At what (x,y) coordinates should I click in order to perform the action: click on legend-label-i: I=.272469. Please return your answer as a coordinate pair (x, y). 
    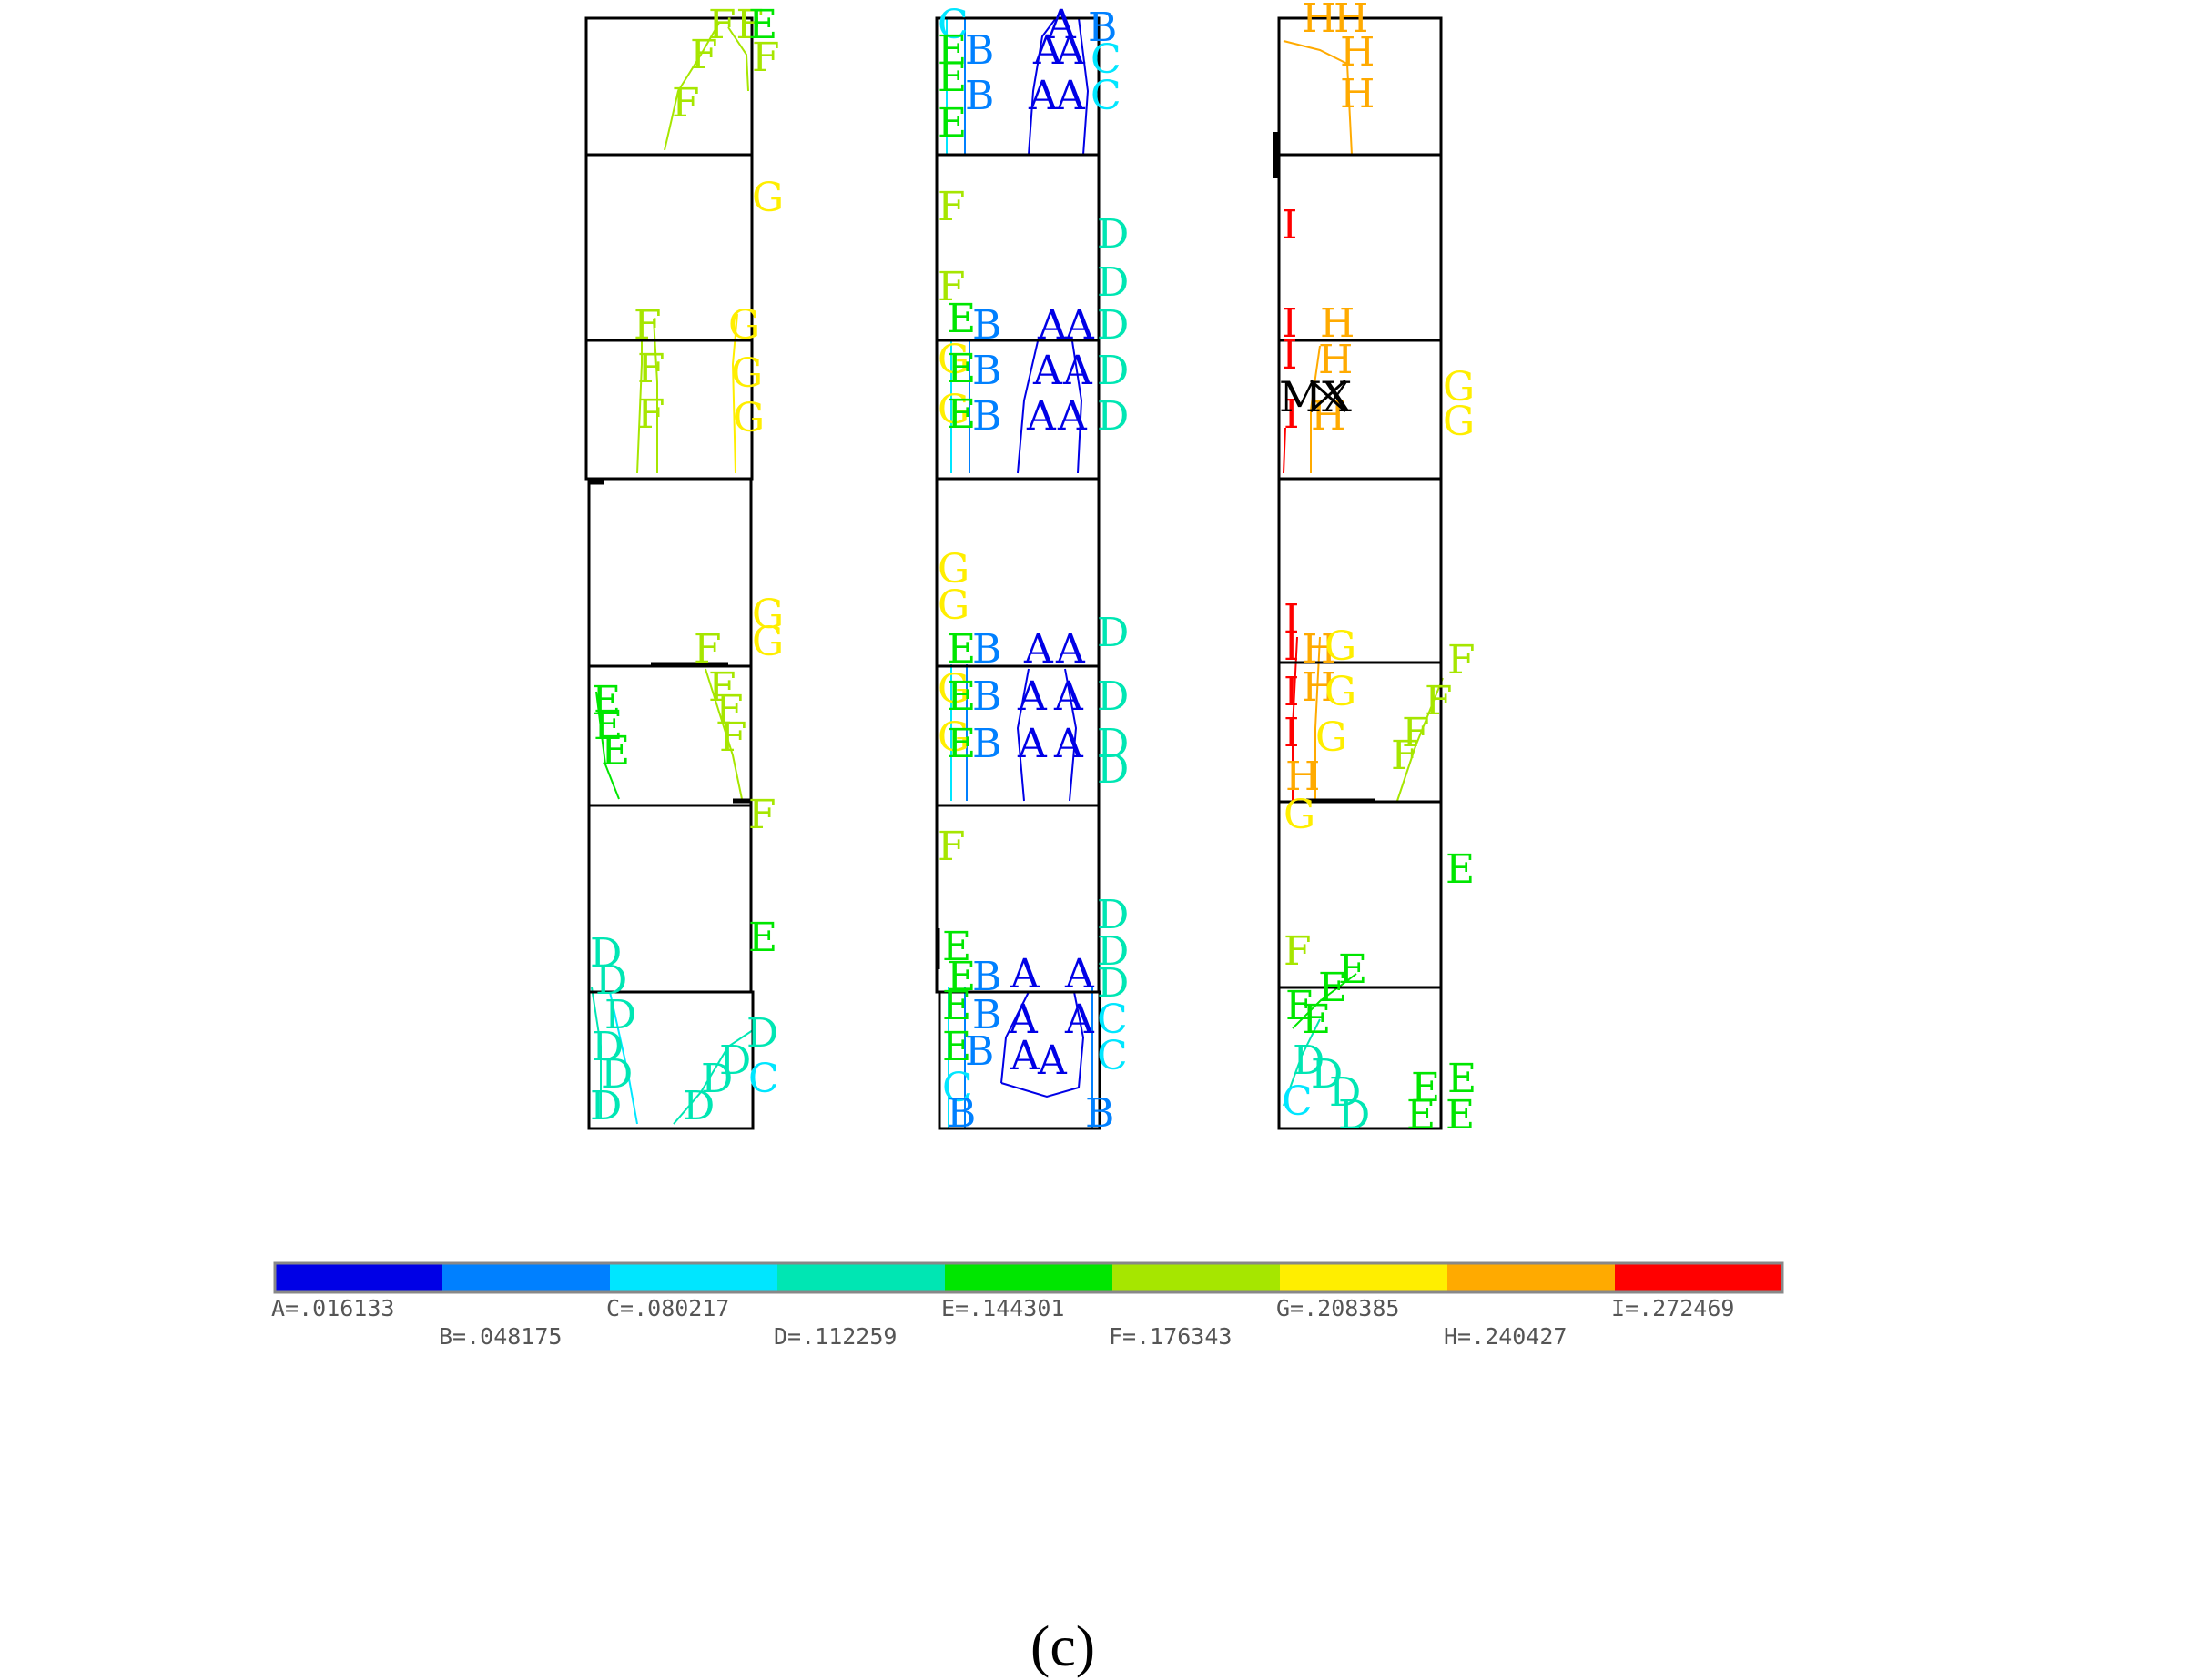
    Looking at the image, I should click on (1672, 1308).